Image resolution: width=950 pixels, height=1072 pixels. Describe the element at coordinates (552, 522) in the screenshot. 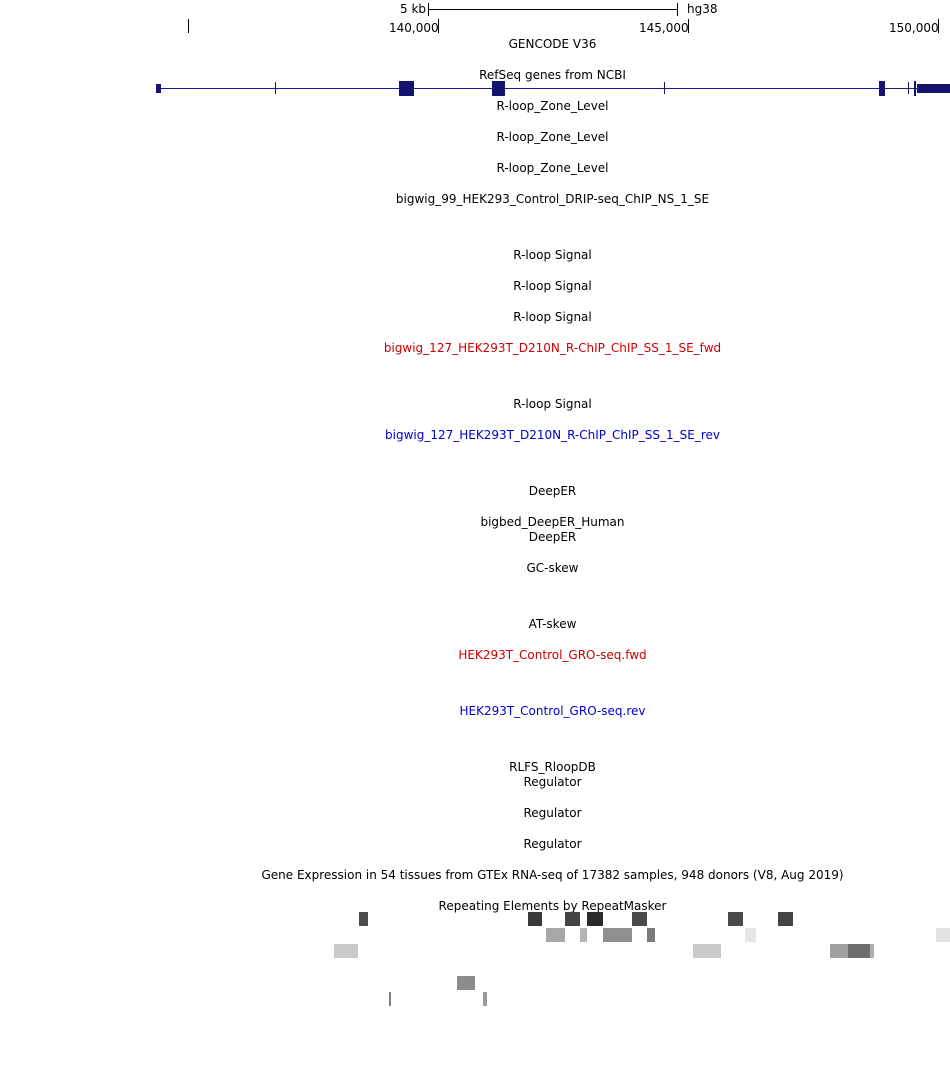

I see `track-label-deeper-bigbed: bigbed_DeepER_Human` at that location.